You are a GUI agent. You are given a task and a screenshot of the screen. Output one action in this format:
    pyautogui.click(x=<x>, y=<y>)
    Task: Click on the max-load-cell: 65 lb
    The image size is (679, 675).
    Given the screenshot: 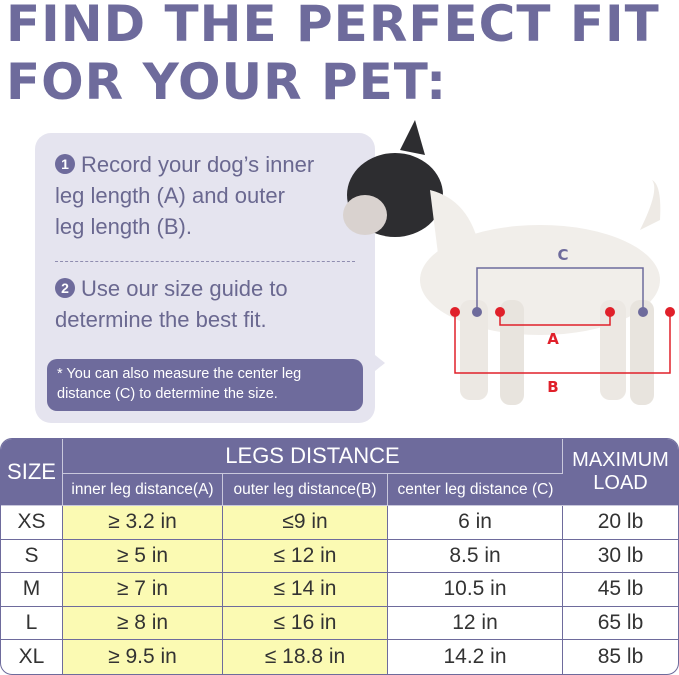 What is the action you would take?
    pyautogui.click(x=620, y=623)
    